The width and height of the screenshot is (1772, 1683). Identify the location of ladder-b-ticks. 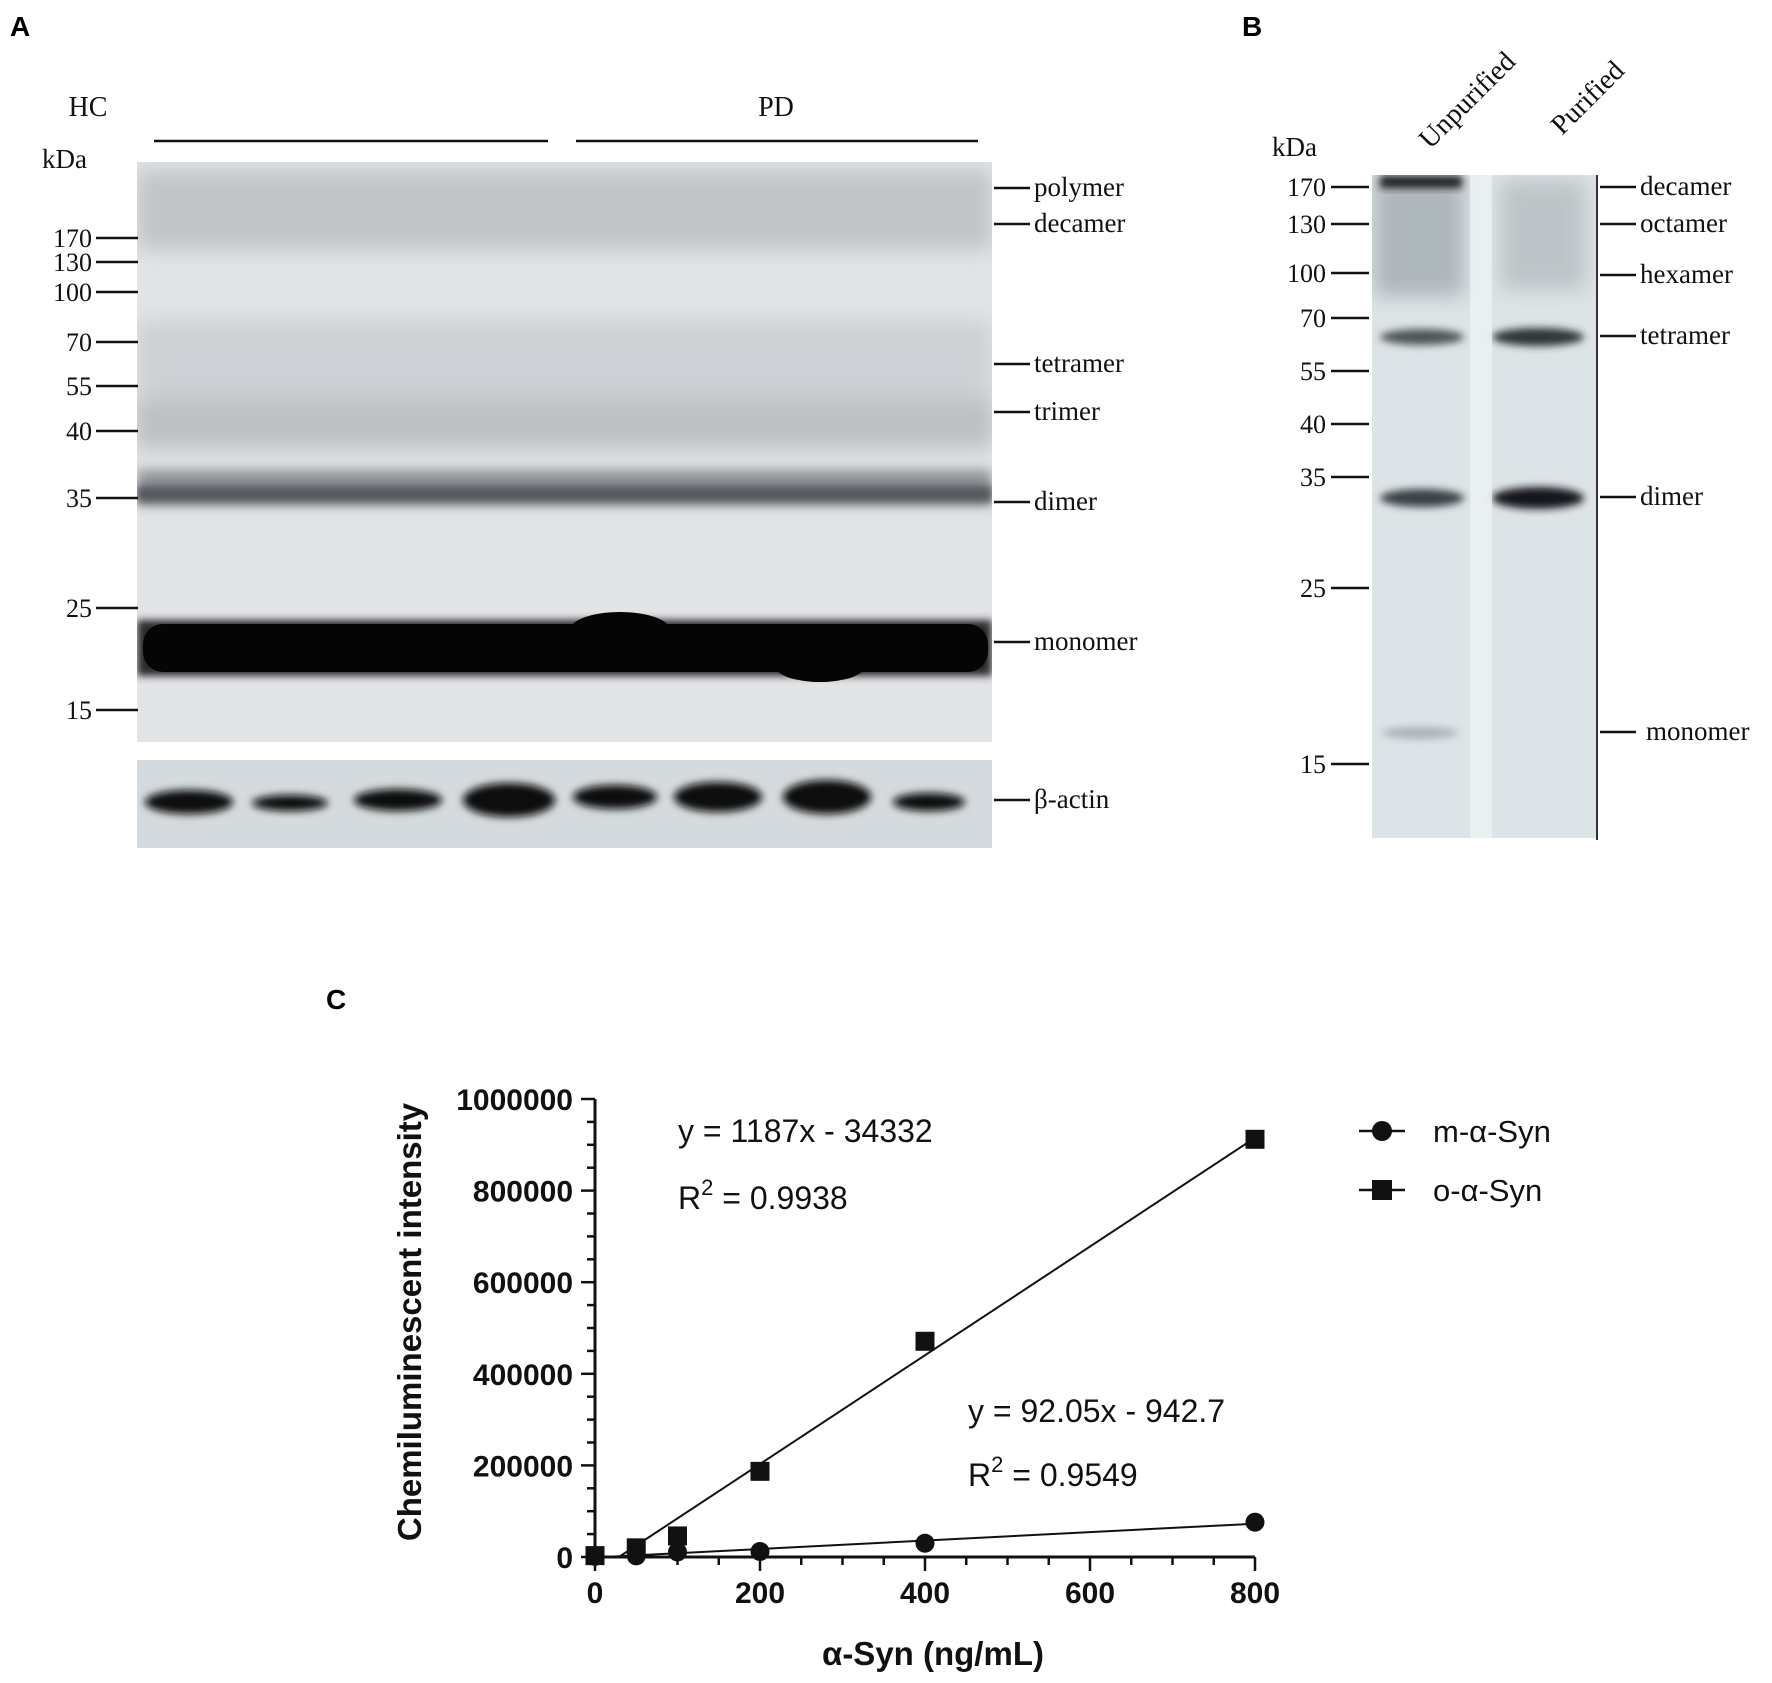
(1350, 475).